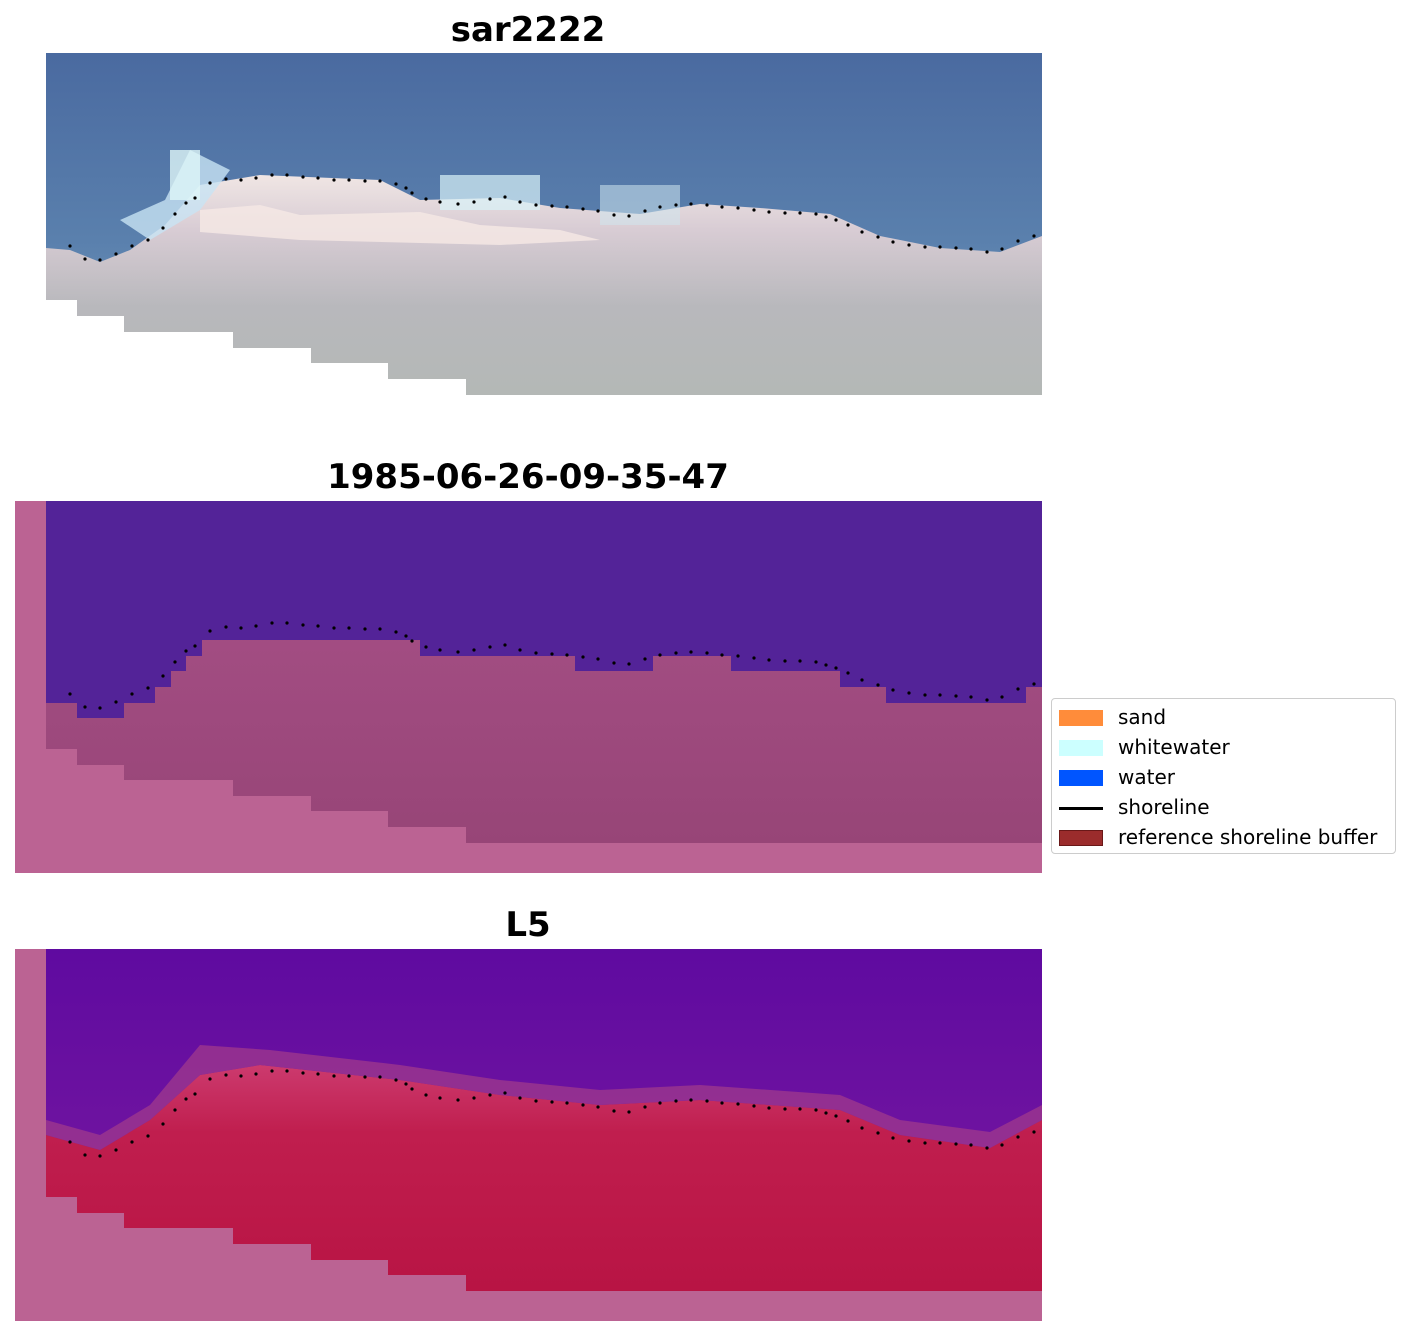 The image size is (1412, 1337). What do you see at coordinates (528, 477) in the screenshot?
I see `panel-title-2: 1985-06-26-09-35-47` at bounding box center [528, 477].